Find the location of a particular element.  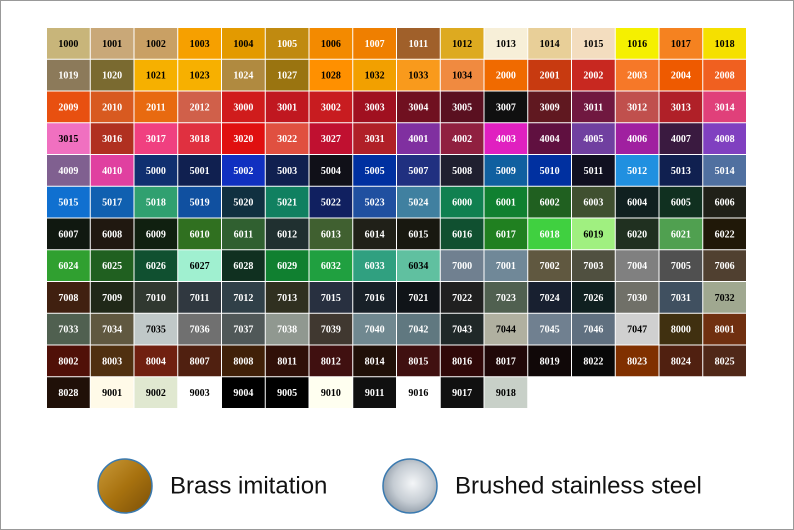

swatch: 8023 is located at coordinates (637, 361).